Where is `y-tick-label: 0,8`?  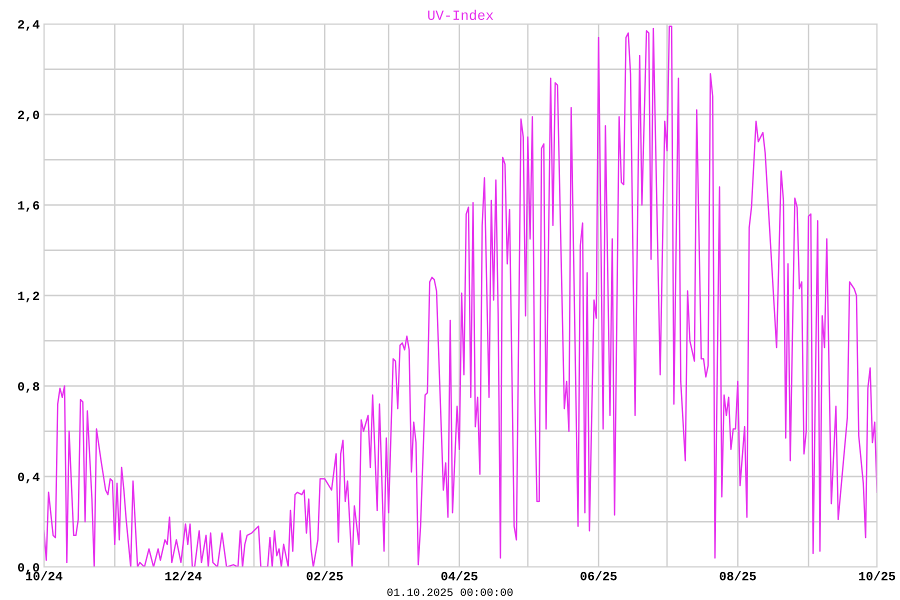 y-tick-label: 0,8 is located at coordinates (29, 387).